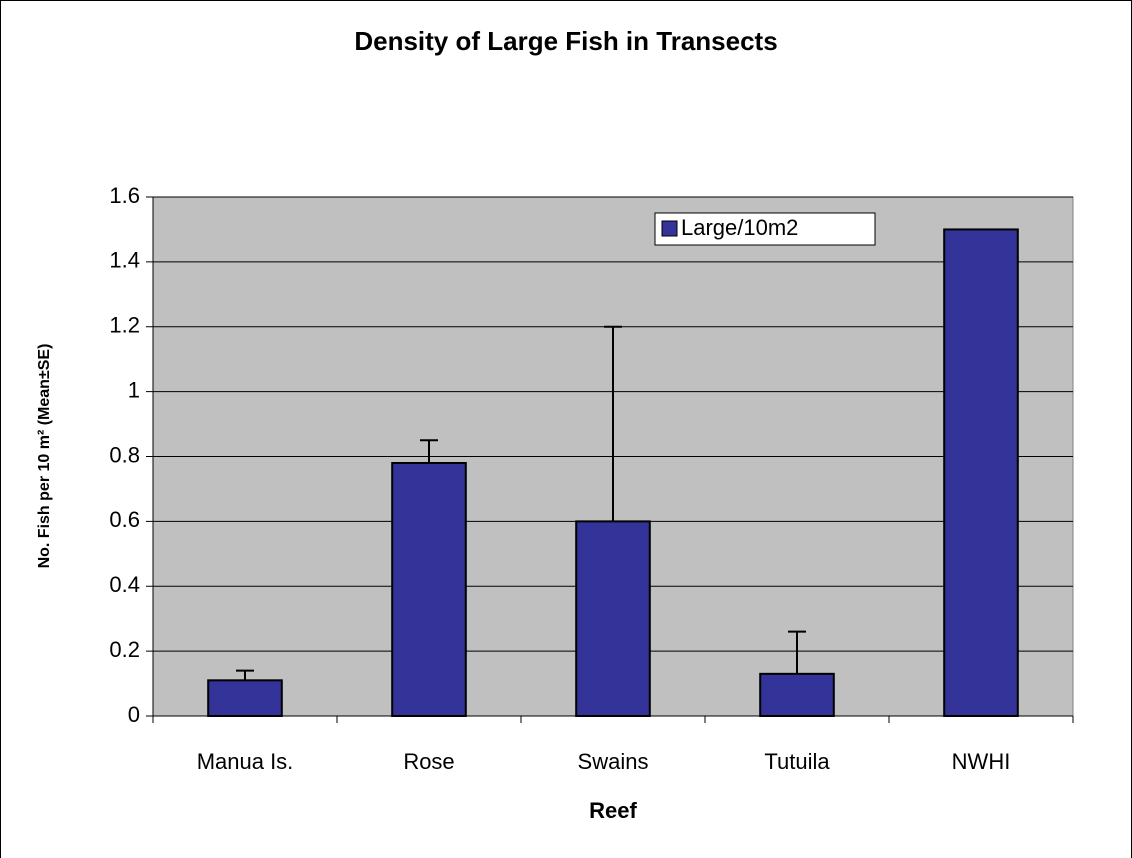 The width and height of the screenshot is (1132, 858). Describe the element at coordinates (124, 260) in the screenshot. I see `y-tick-label: 1.4` at that location.